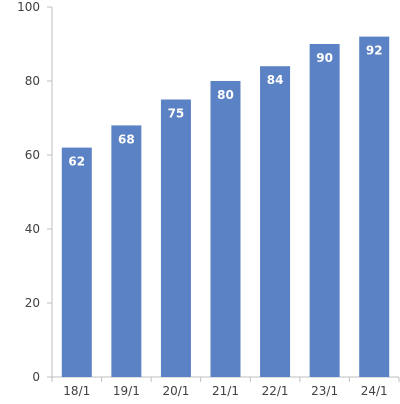  Describe the element at coordinates (28, 7) in the screenshot. I see `y-tick-label: 100` at that location.